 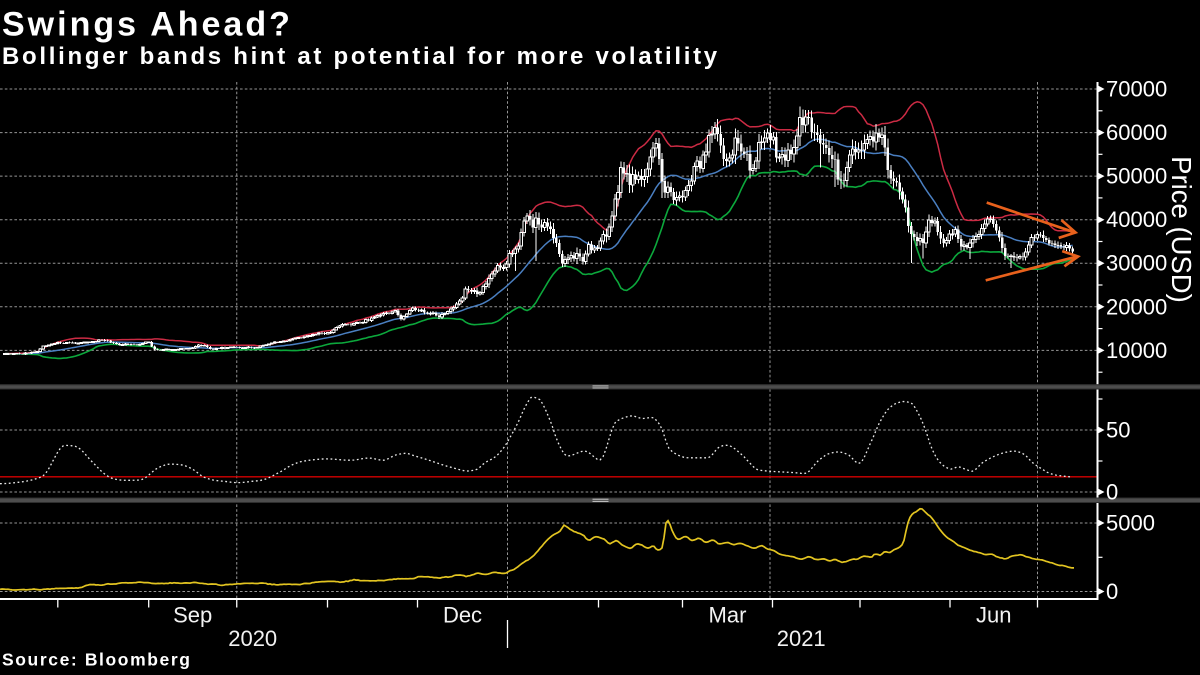 What do you see at coordinates (993, 615) in the screenshot?
I see `svg-text: Jun` at bounding box center [993, 615].